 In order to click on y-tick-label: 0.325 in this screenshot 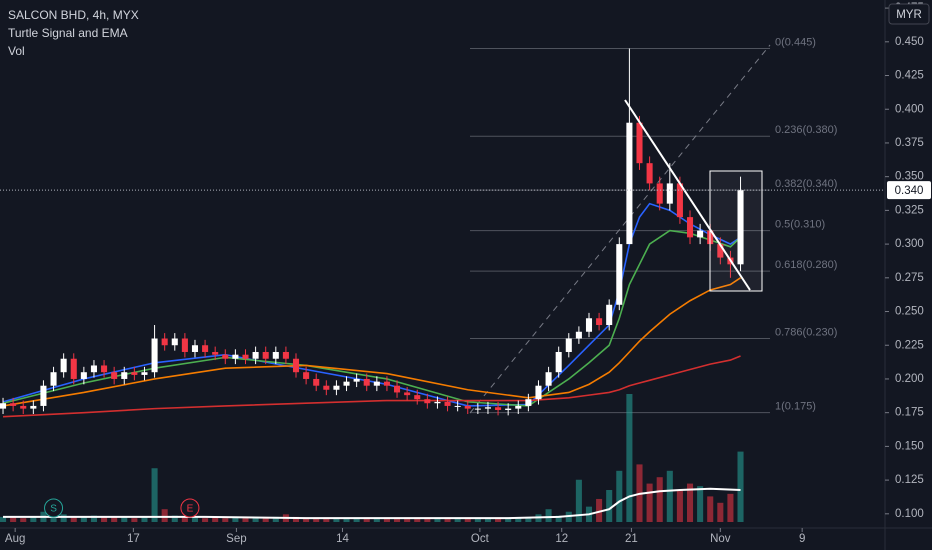, I will do `click(909, 210)`.